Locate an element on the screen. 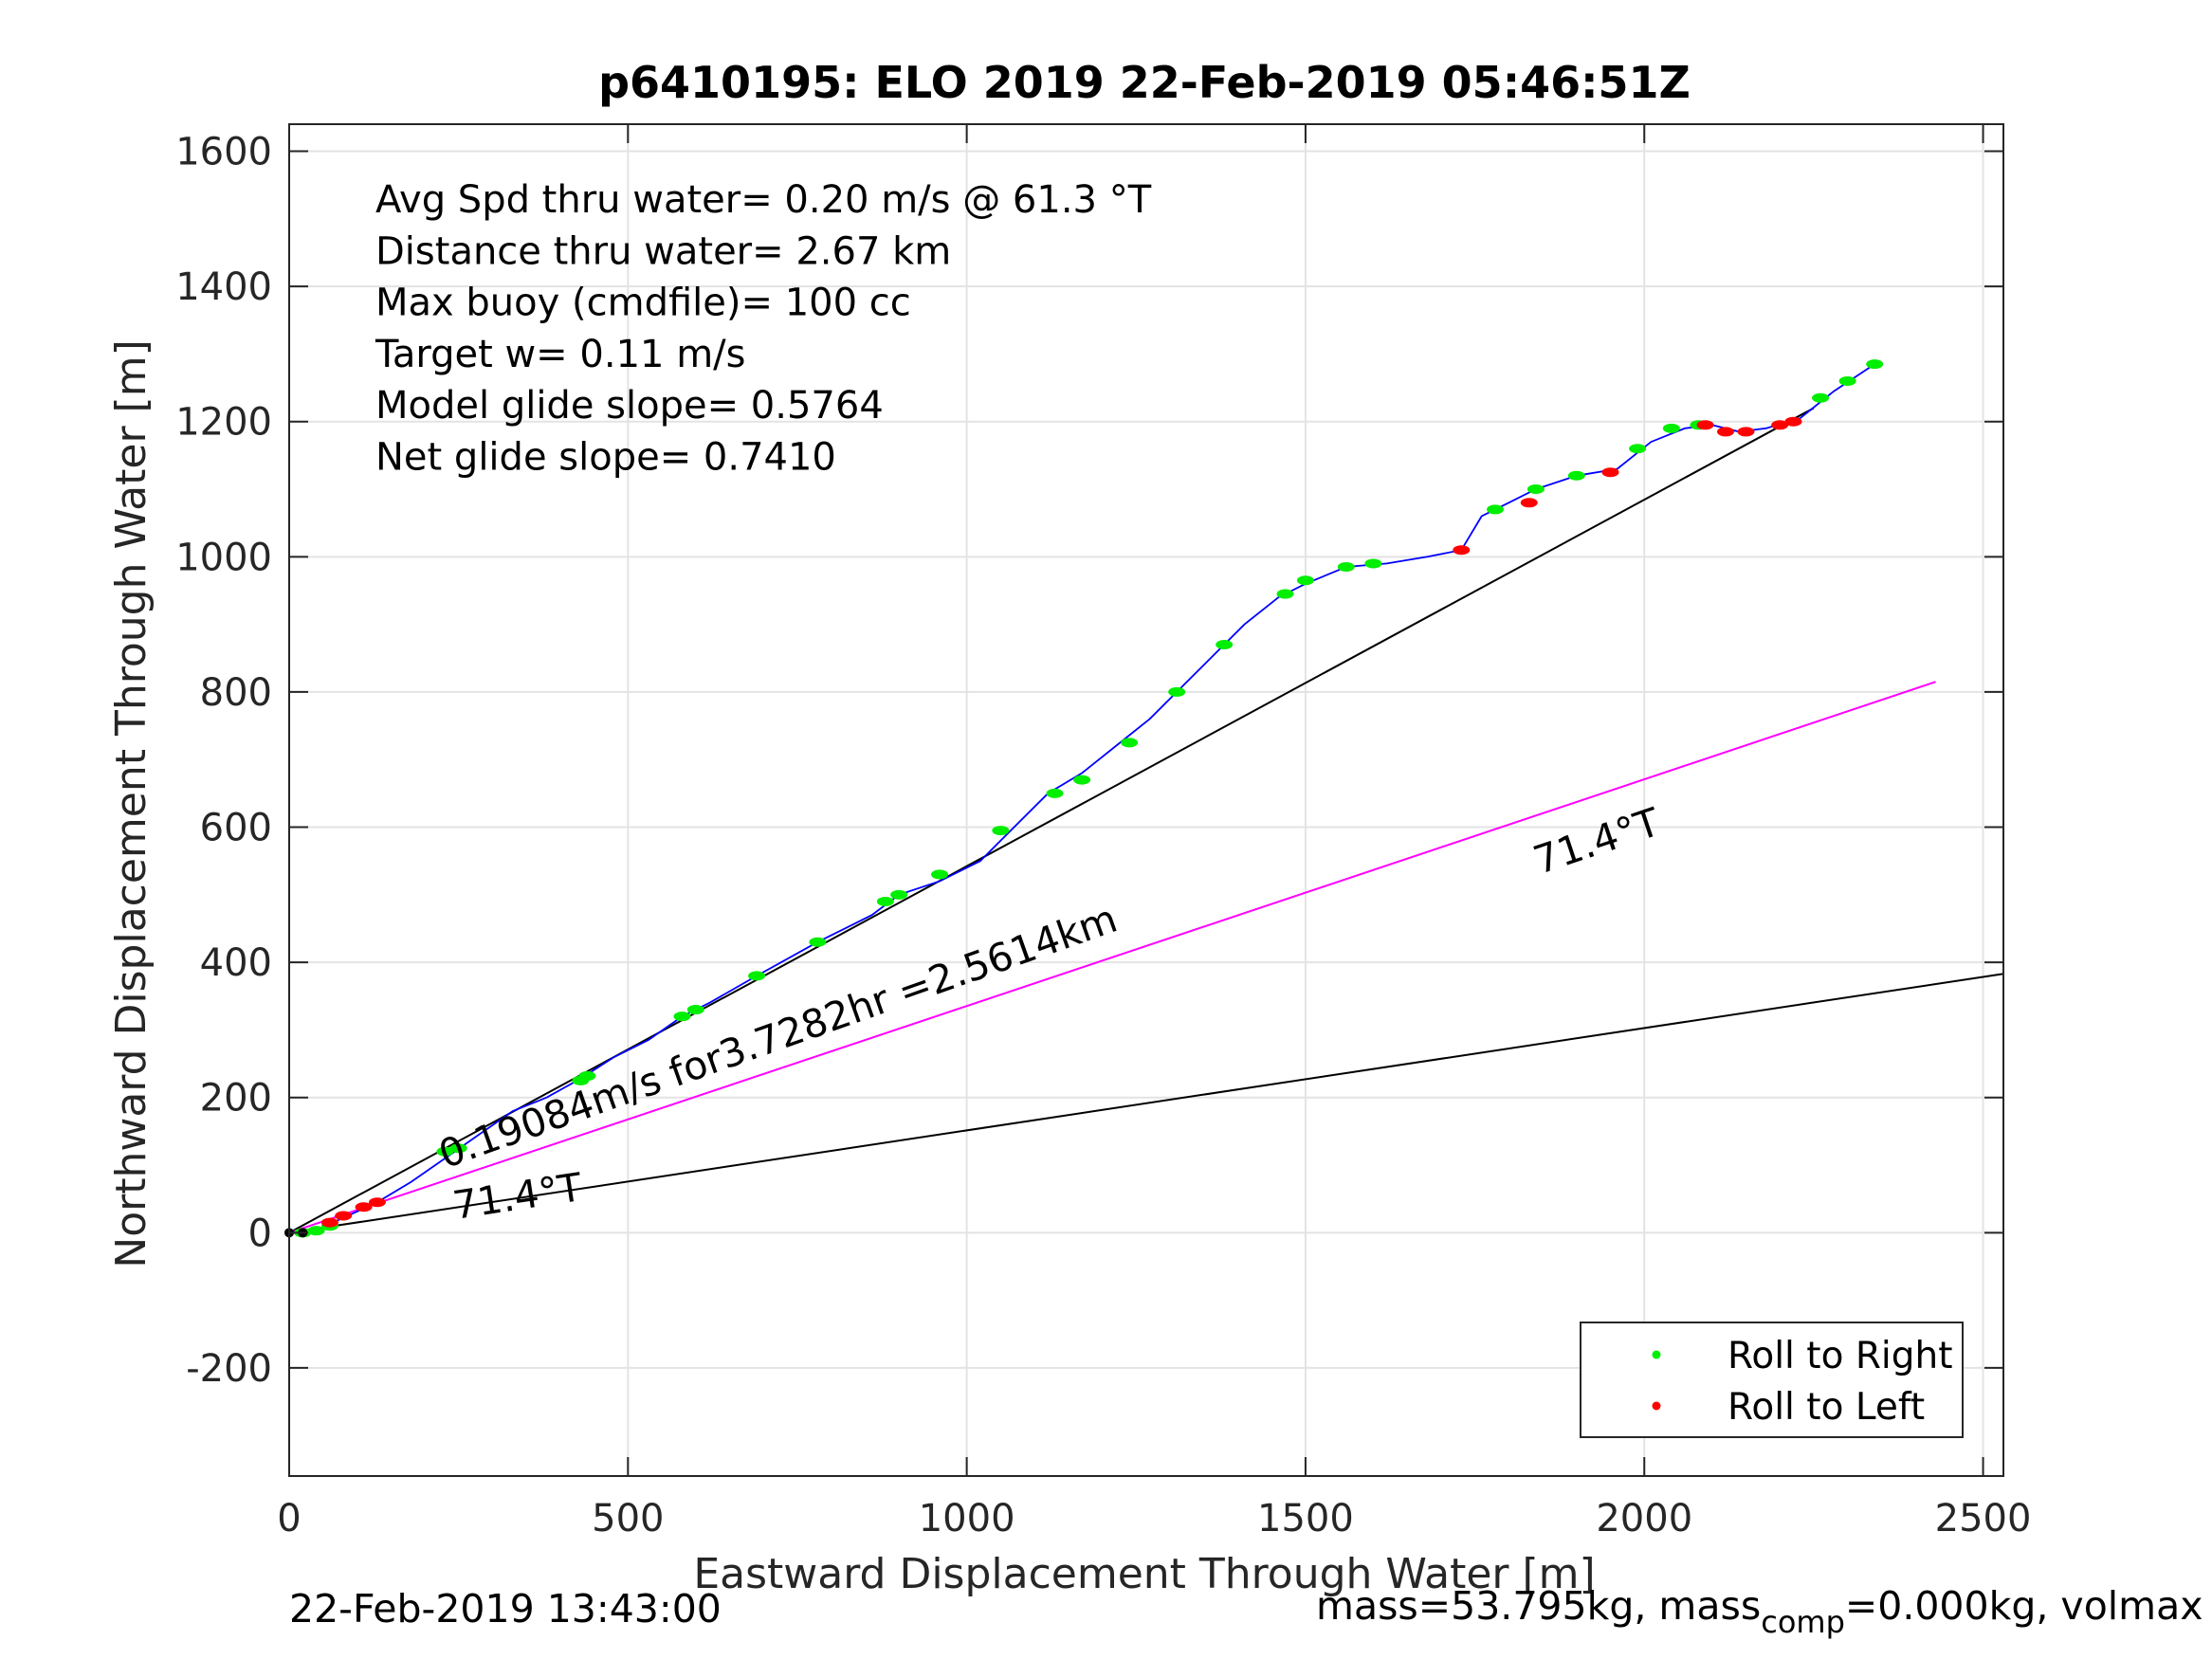 The image size is (2212, 1659). annotation-line: Model glide slope= 0.5764 is located at coordinates (629, 406).